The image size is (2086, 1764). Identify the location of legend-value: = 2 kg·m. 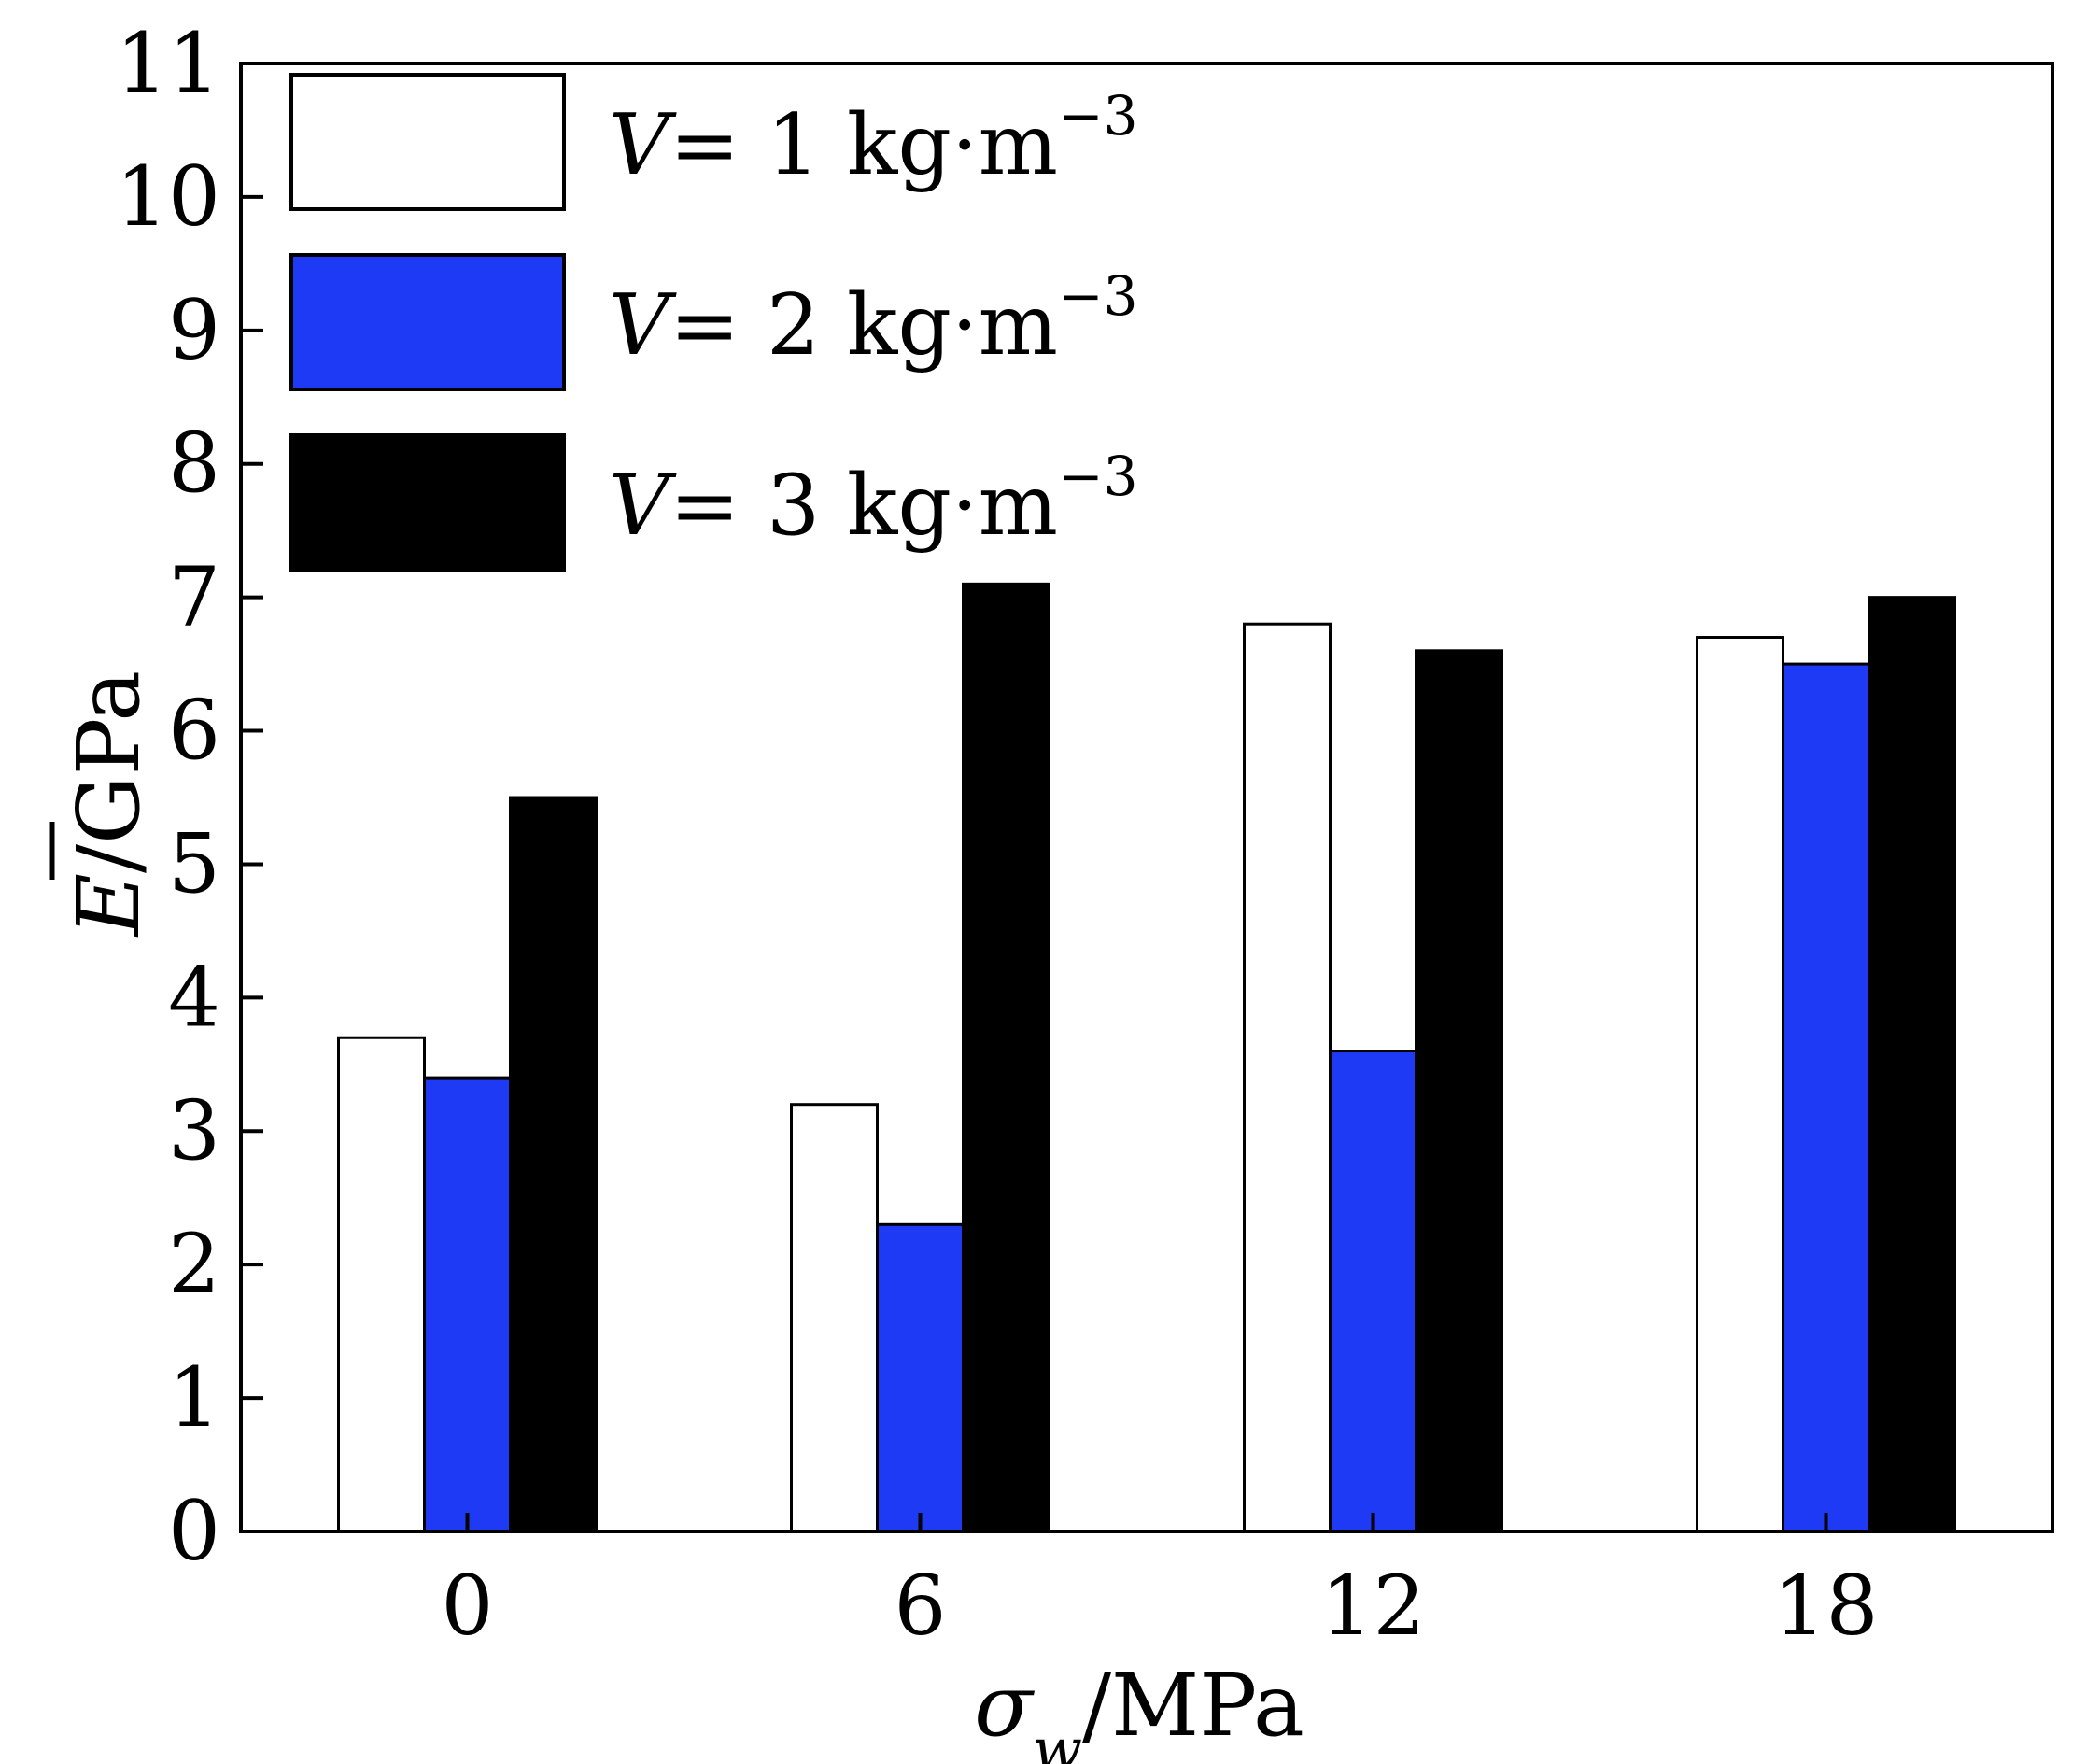
(863, 325).